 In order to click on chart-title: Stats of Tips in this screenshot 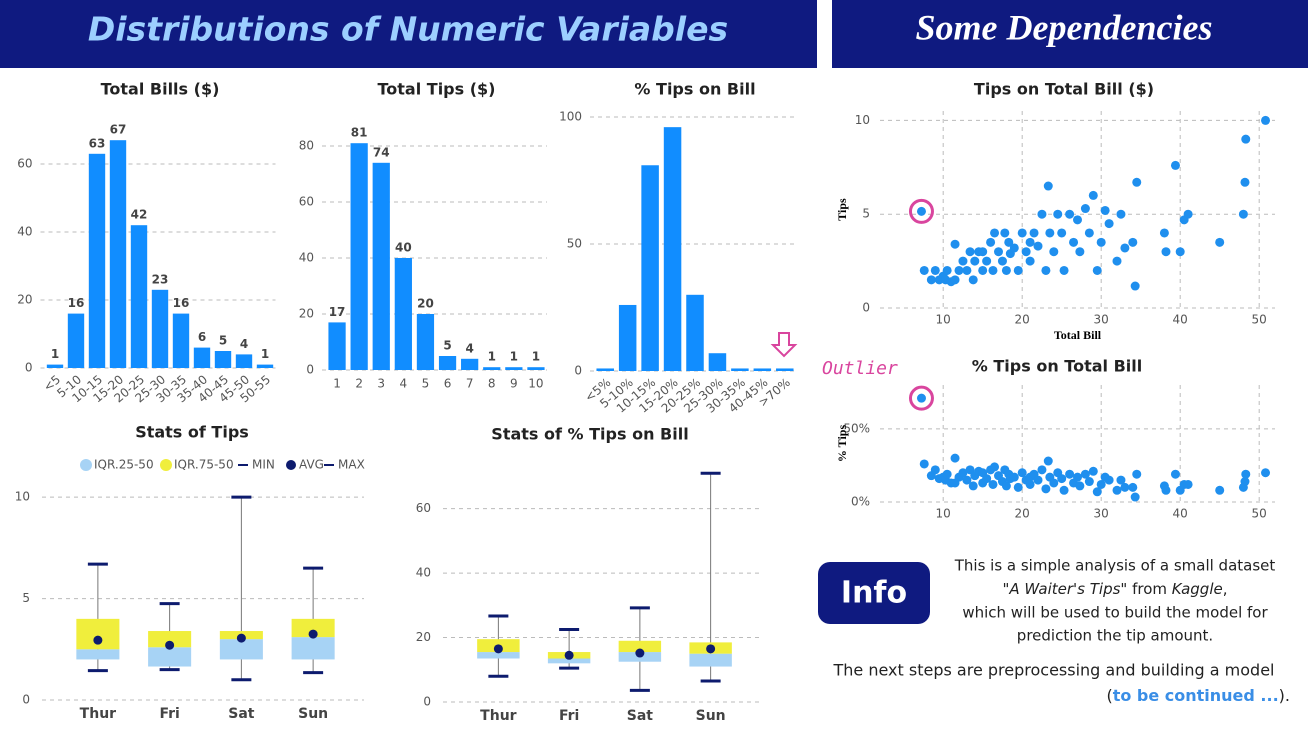, I will do `click(192, 432)`.